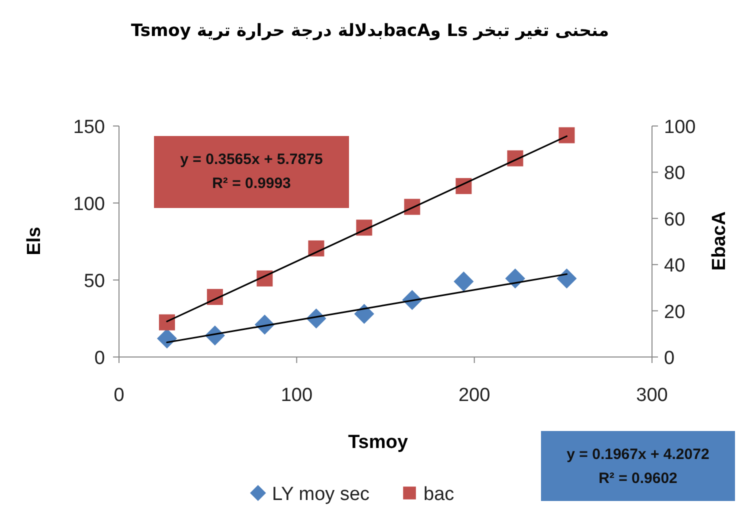 This screenshot has height=506, width=747. I want to click on y2-tick-label: 20, so click(675, 312).